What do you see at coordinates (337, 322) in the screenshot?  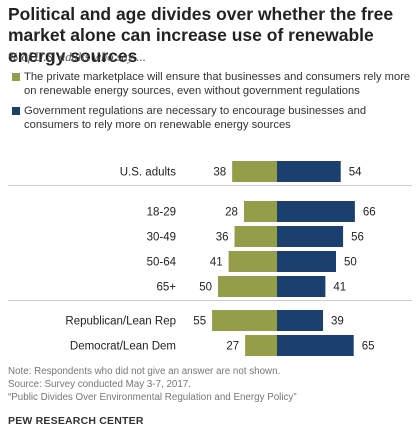 I see `value-label-government-republican-lean-rep: 39` at bounding box center [337, 322].